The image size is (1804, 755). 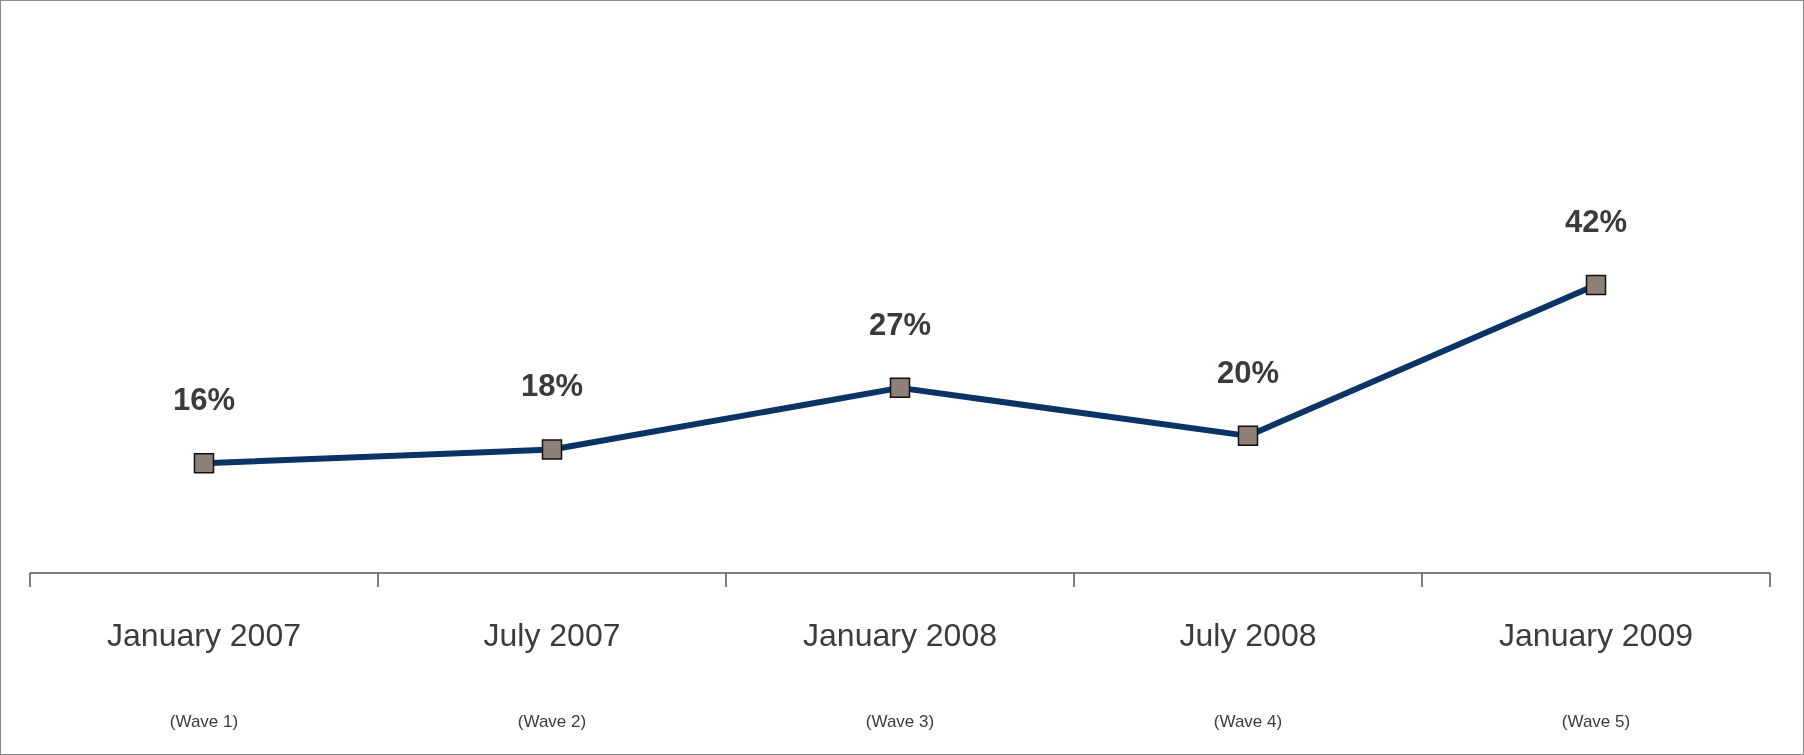 I want to click on category-label: January 2007 (Wave 1), so click(x=204, y=674).